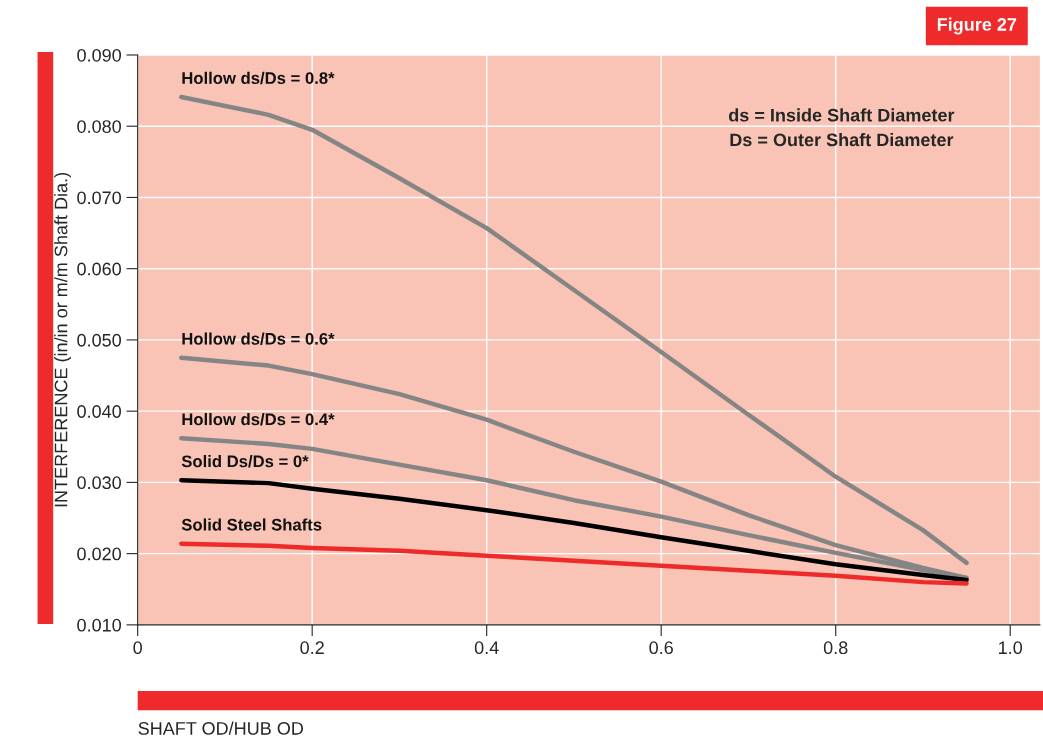  What do you see at coordinates (99, 55) in the screenshot?
I see `y-tick-label: 0.090` at bounding box center [99, 55].